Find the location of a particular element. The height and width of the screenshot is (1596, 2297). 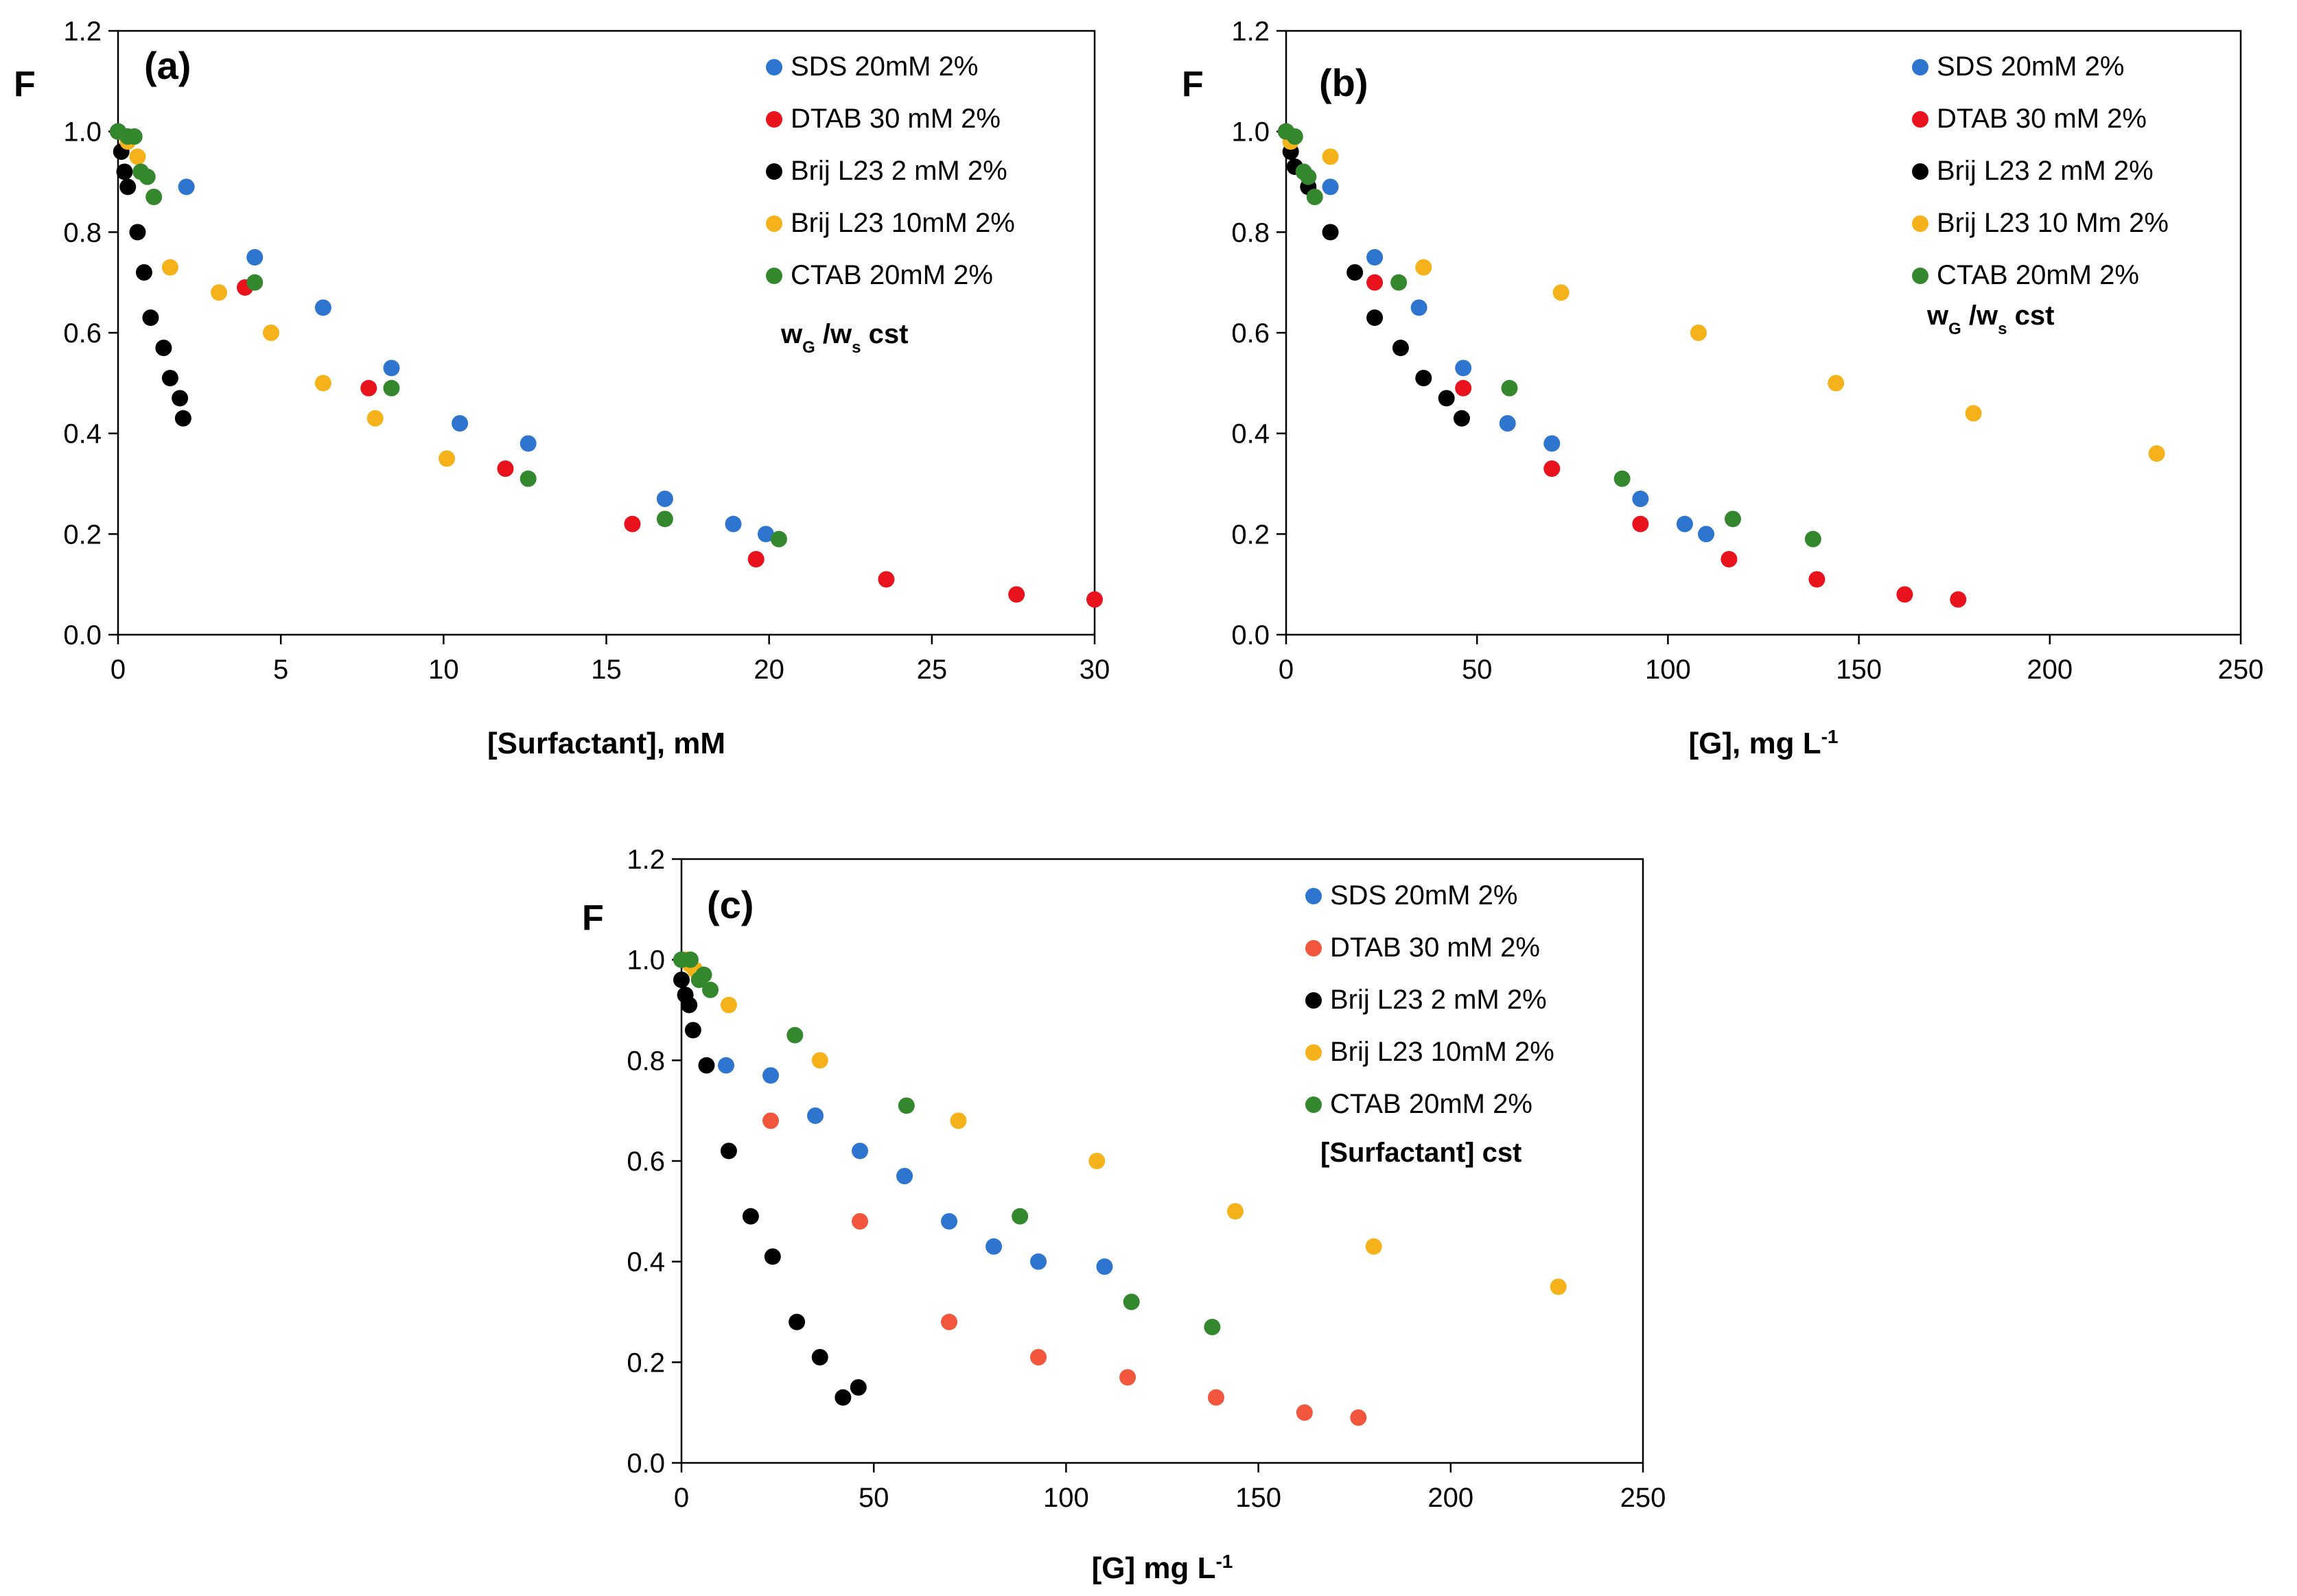

y-tick-label: 1.2 is located at coordinates (82, 32).